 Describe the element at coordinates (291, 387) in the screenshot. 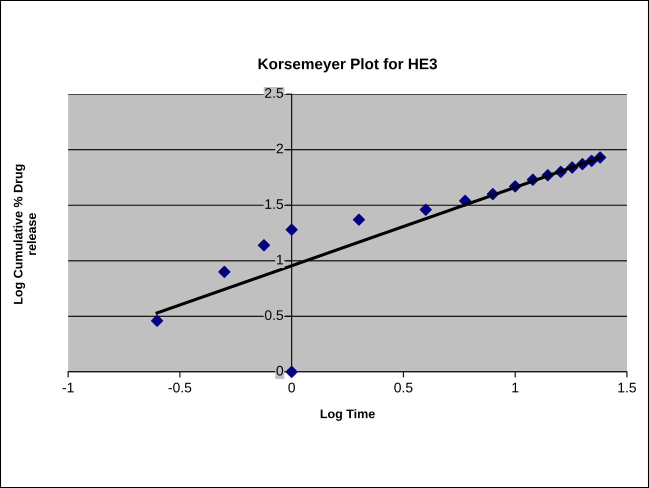

I see `x-tick-label: 0` at that location.